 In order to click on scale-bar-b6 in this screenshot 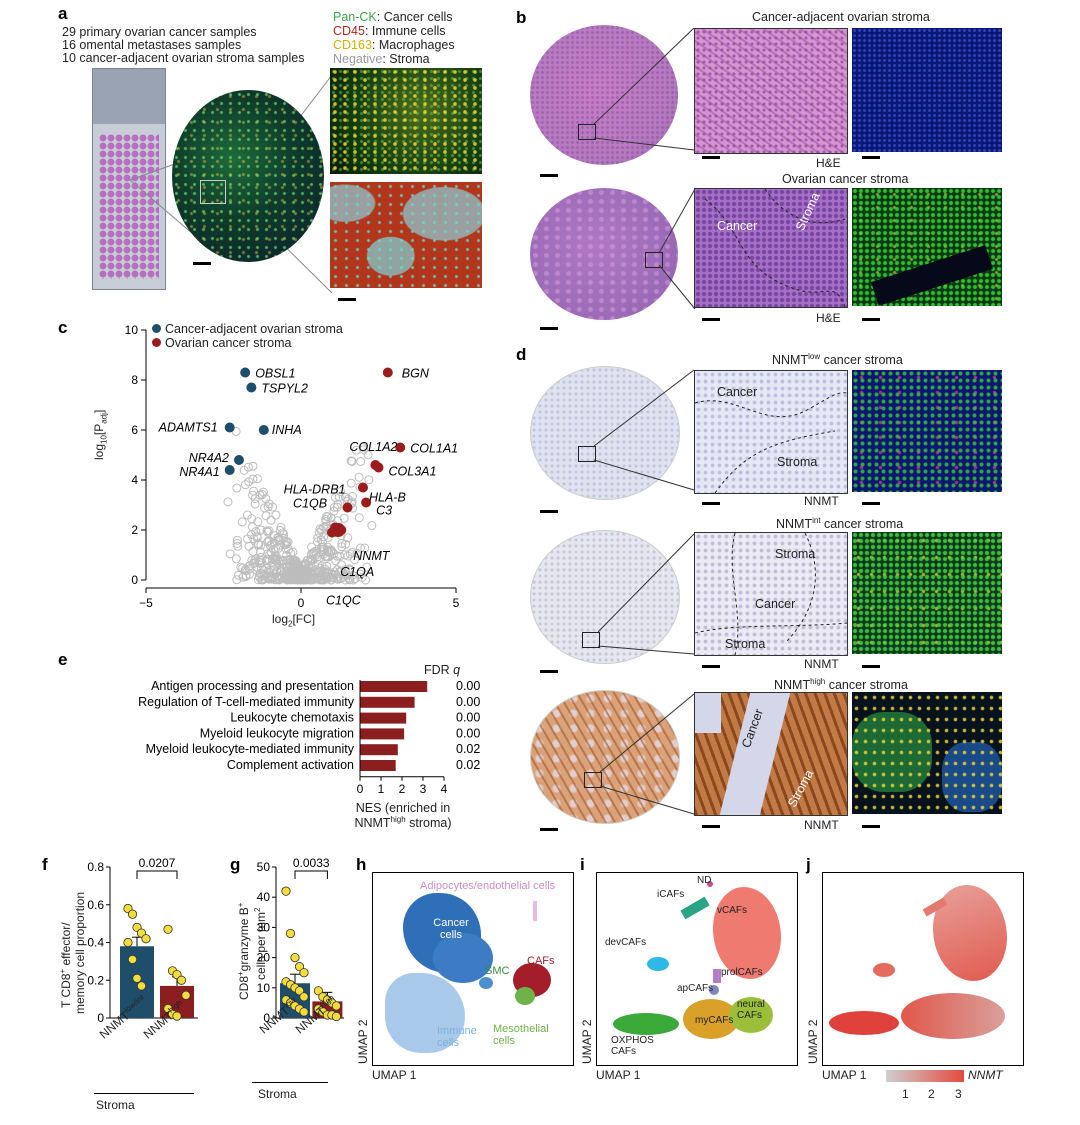, I will do `click(549, 328)`.